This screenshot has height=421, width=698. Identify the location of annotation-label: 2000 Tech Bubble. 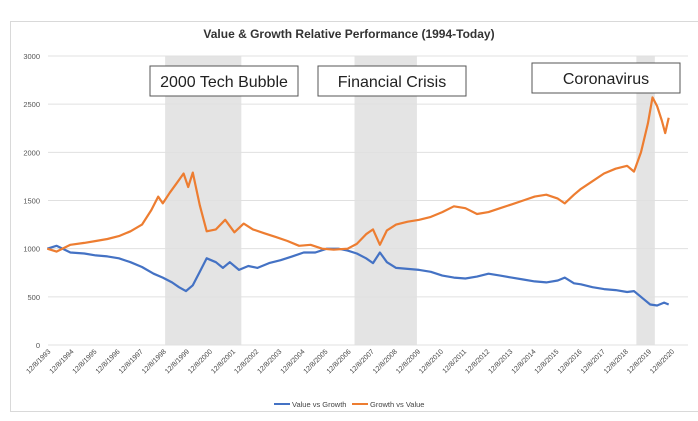
(224, 82).